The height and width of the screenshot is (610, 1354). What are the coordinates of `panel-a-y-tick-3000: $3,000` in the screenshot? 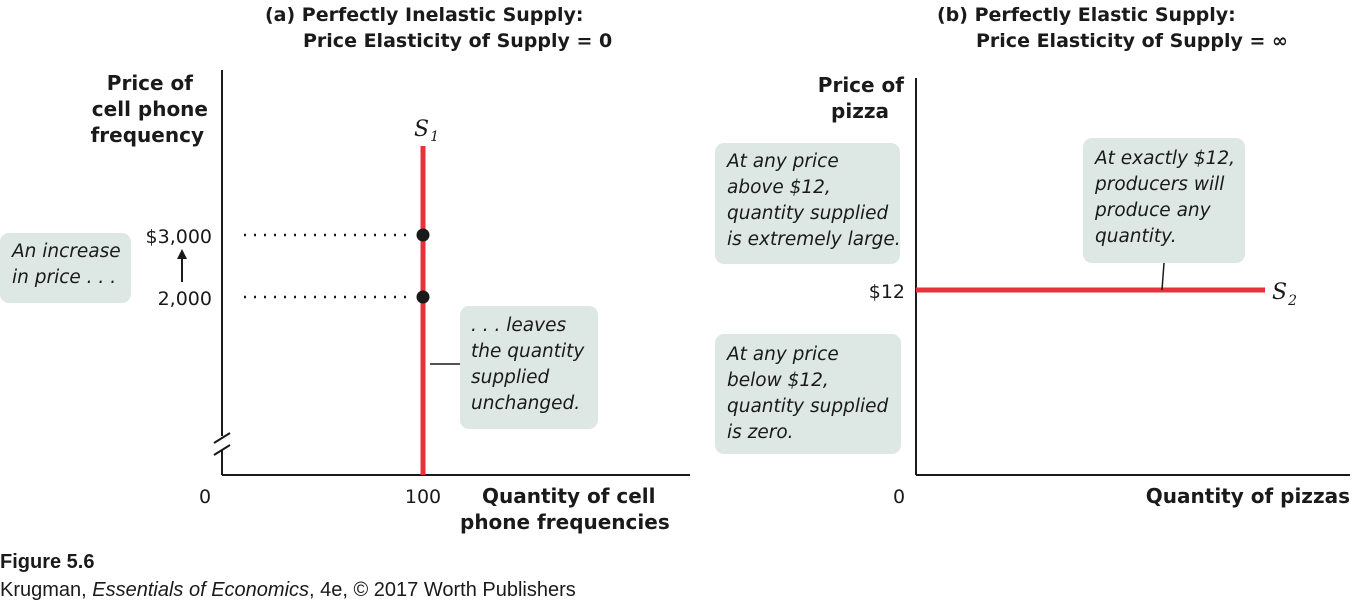 It's located at (179, 237).